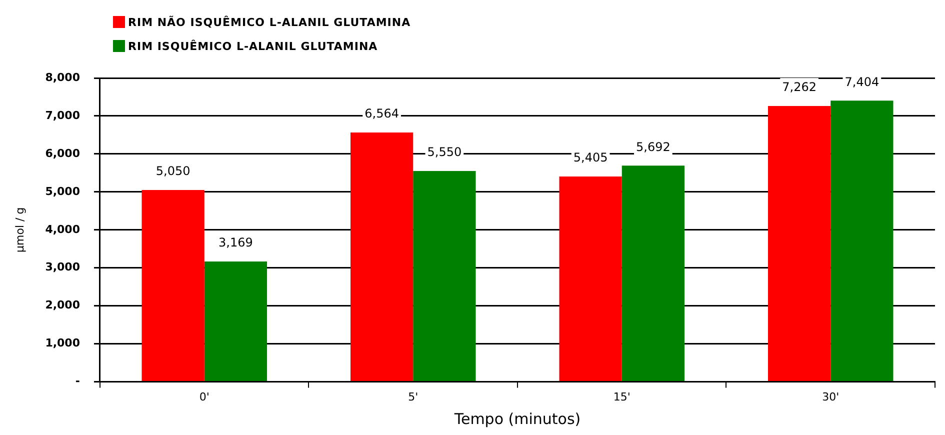  I want to click on y-tick-label: 8,000, so click(62, 77).